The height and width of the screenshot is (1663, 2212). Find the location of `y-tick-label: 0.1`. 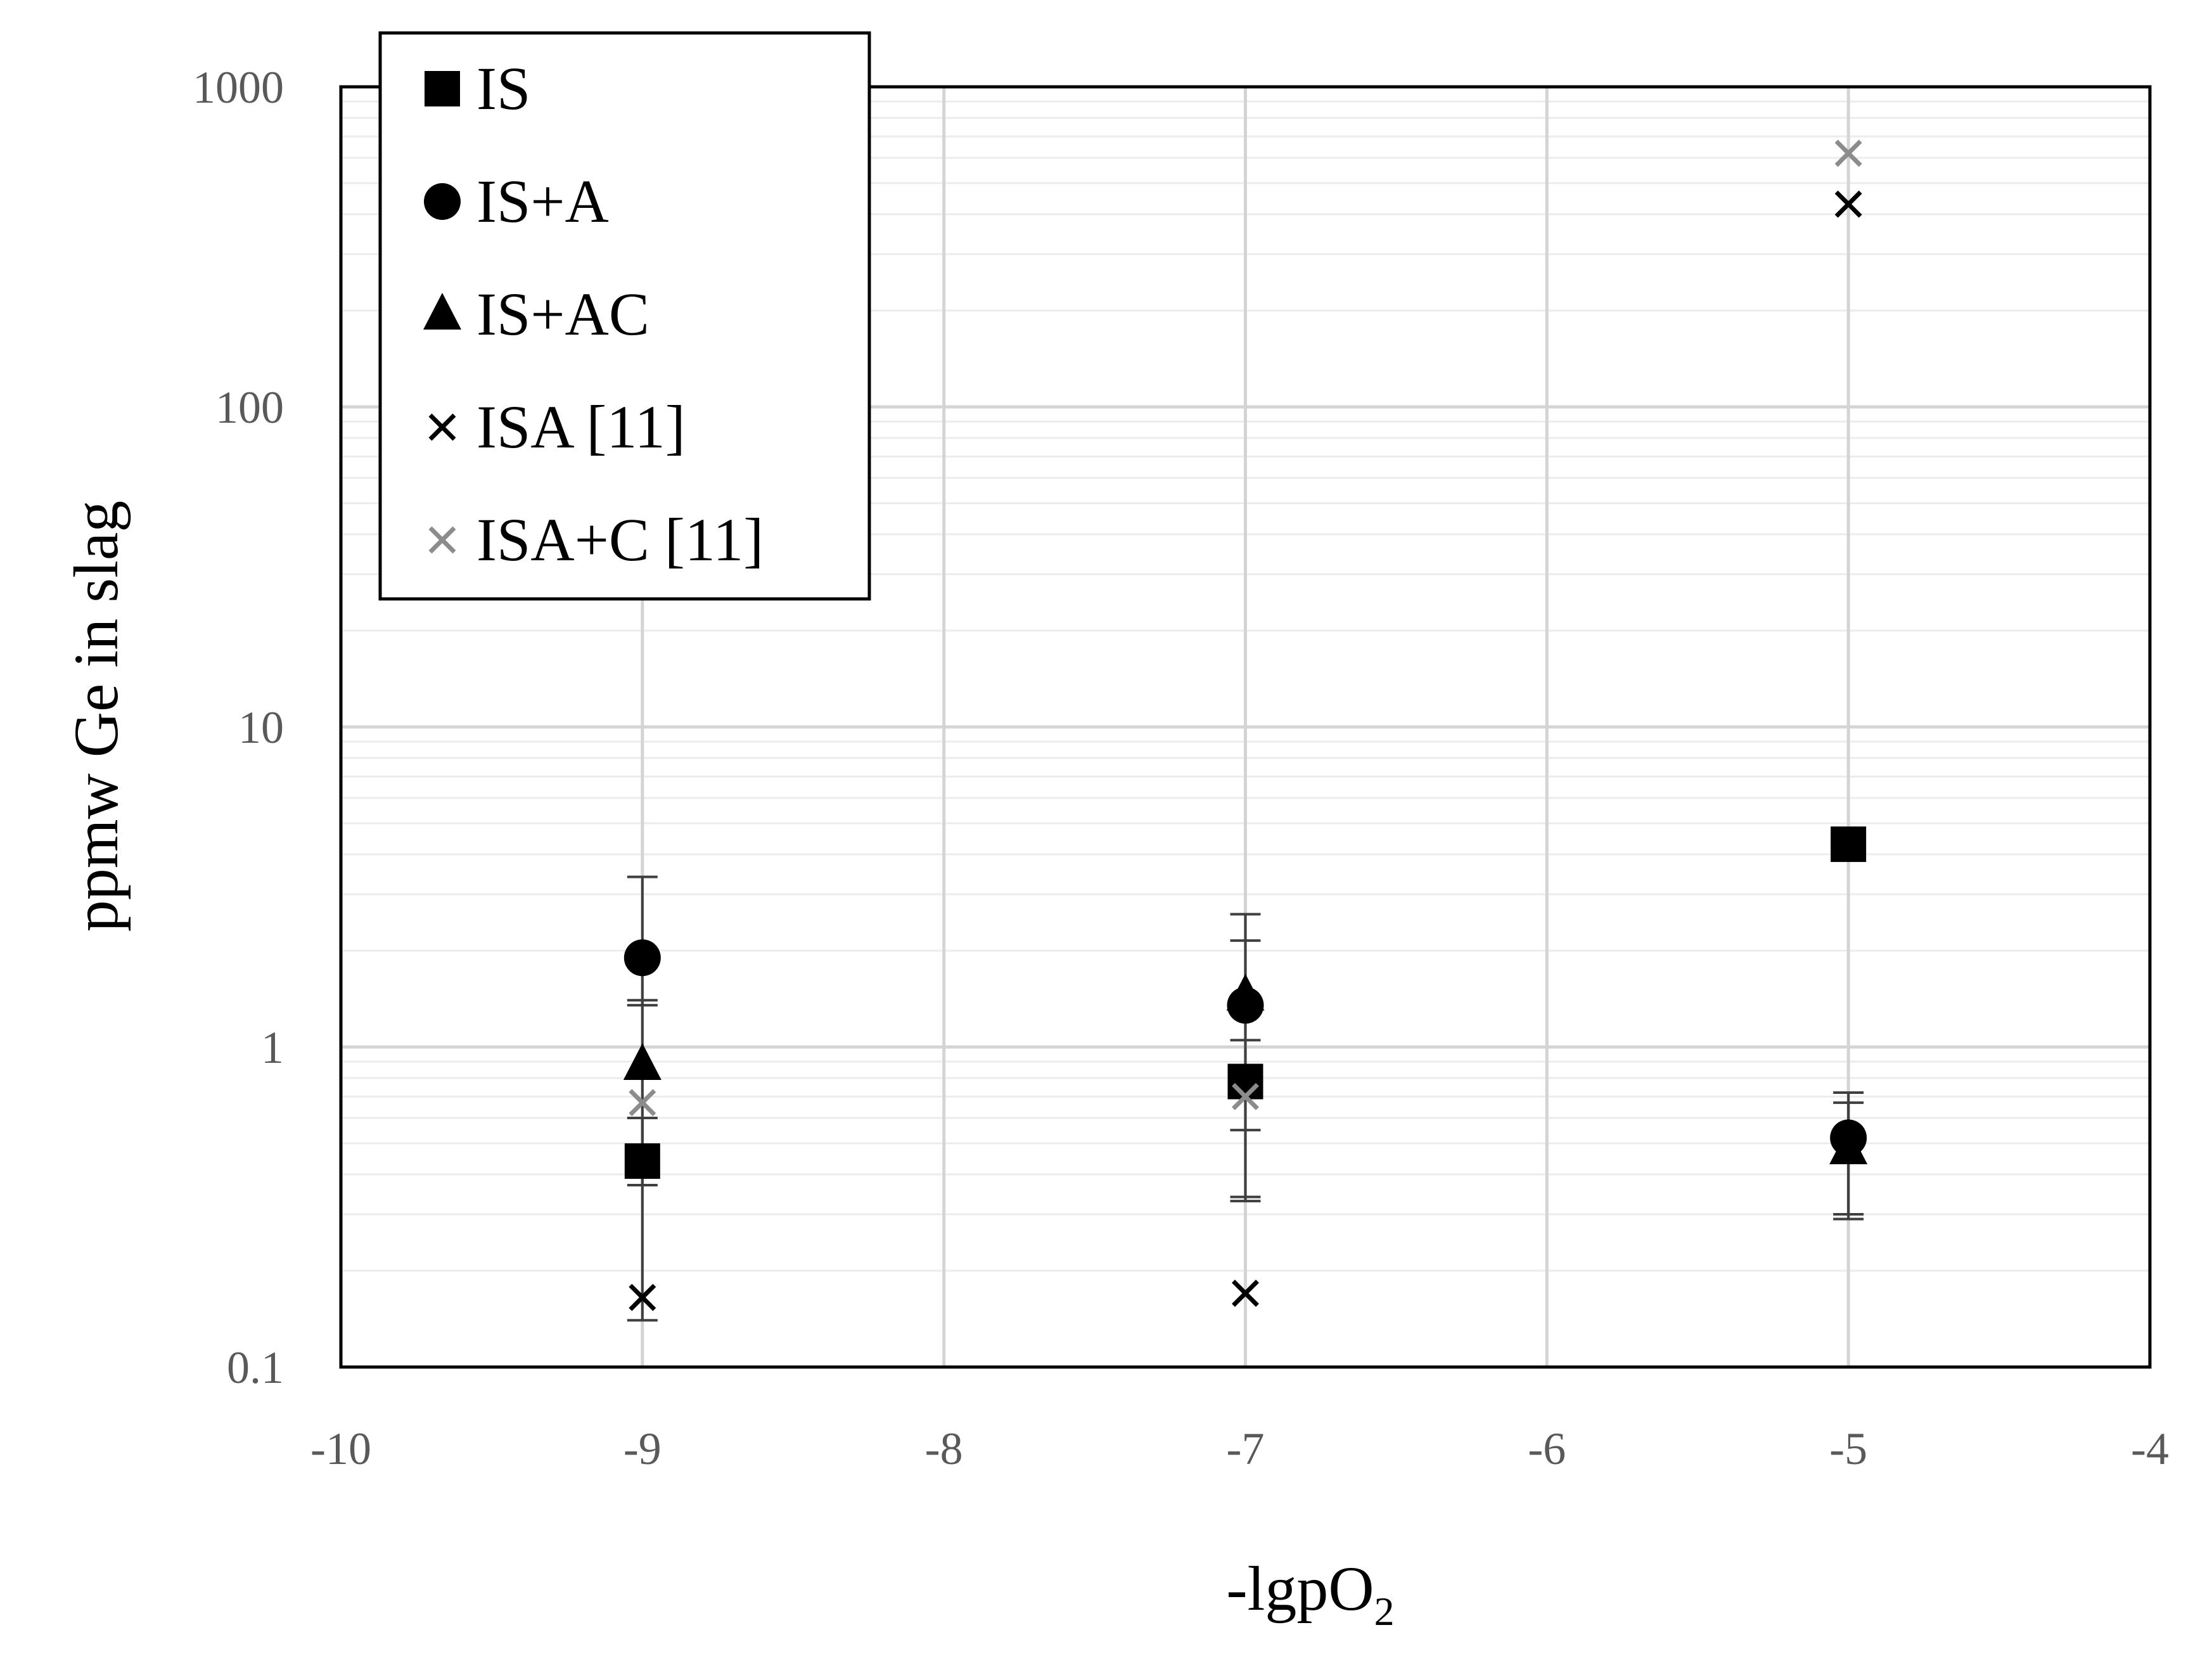

y-tick-label: 0.1 is located at coordinates (255, 1368).